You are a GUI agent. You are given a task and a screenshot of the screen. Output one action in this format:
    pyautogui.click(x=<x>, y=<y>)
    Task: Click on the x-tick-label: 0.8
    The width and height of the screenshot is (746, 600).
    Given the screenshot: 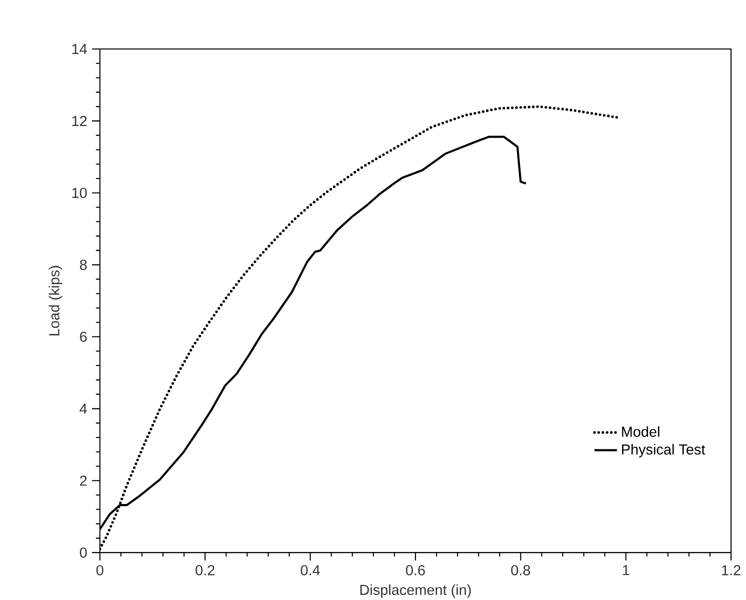 What is the action you would take?
    pyautogui.click(x=520, y=570)
    